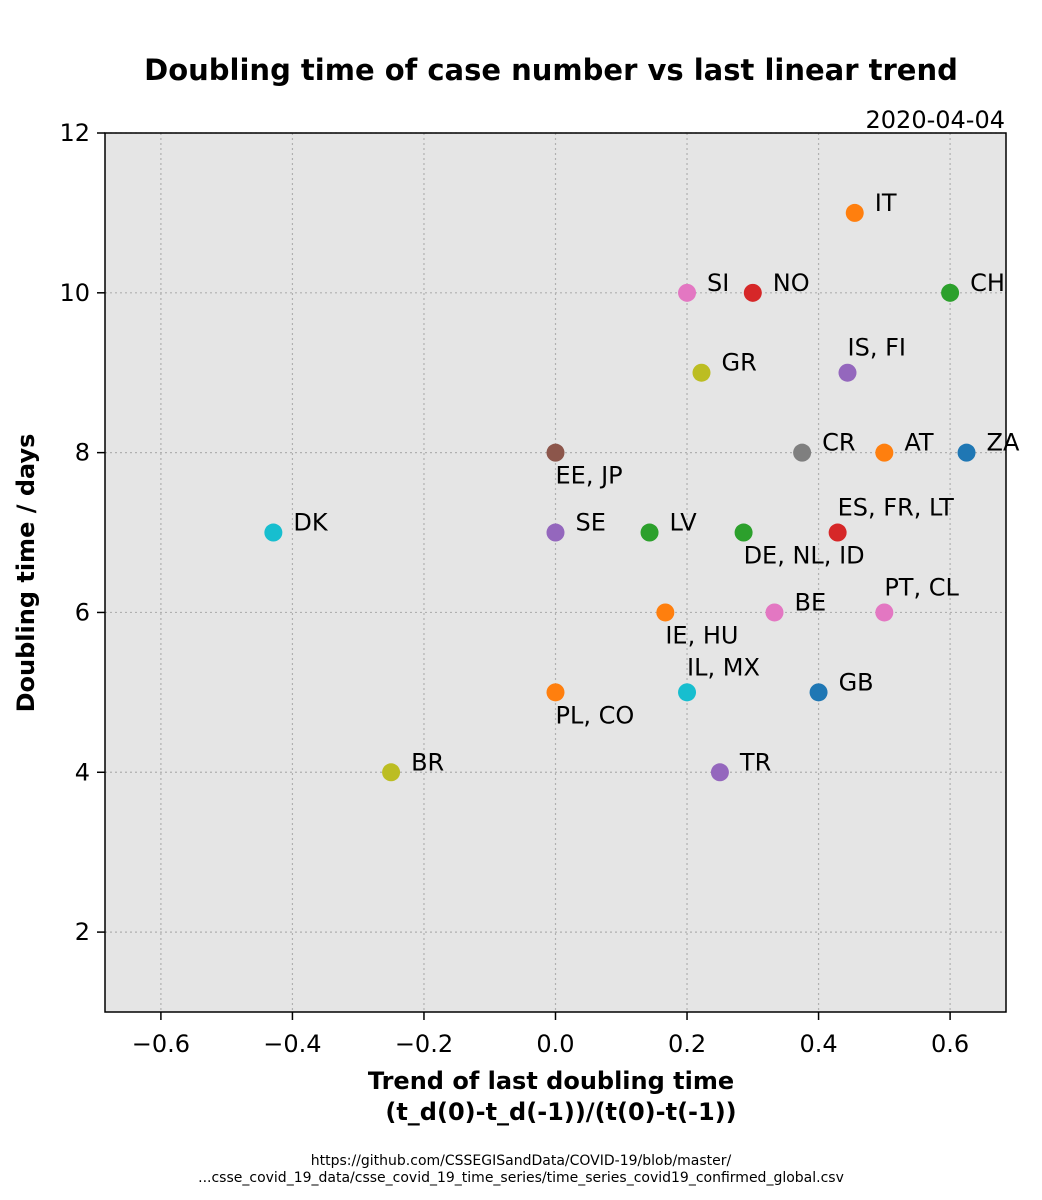  I want to click on y-tick-label: 2, so click(82, 932).